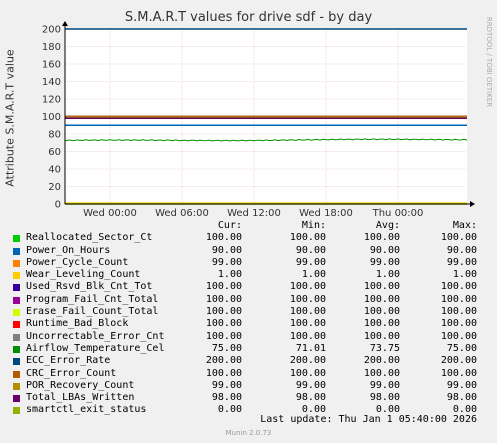 This screenshot has width=497, height=443. What do you see at coordinates (461, 398) in the screenshot?
I see `legend-max-value: 98.00` at bounding box center [461, 398].